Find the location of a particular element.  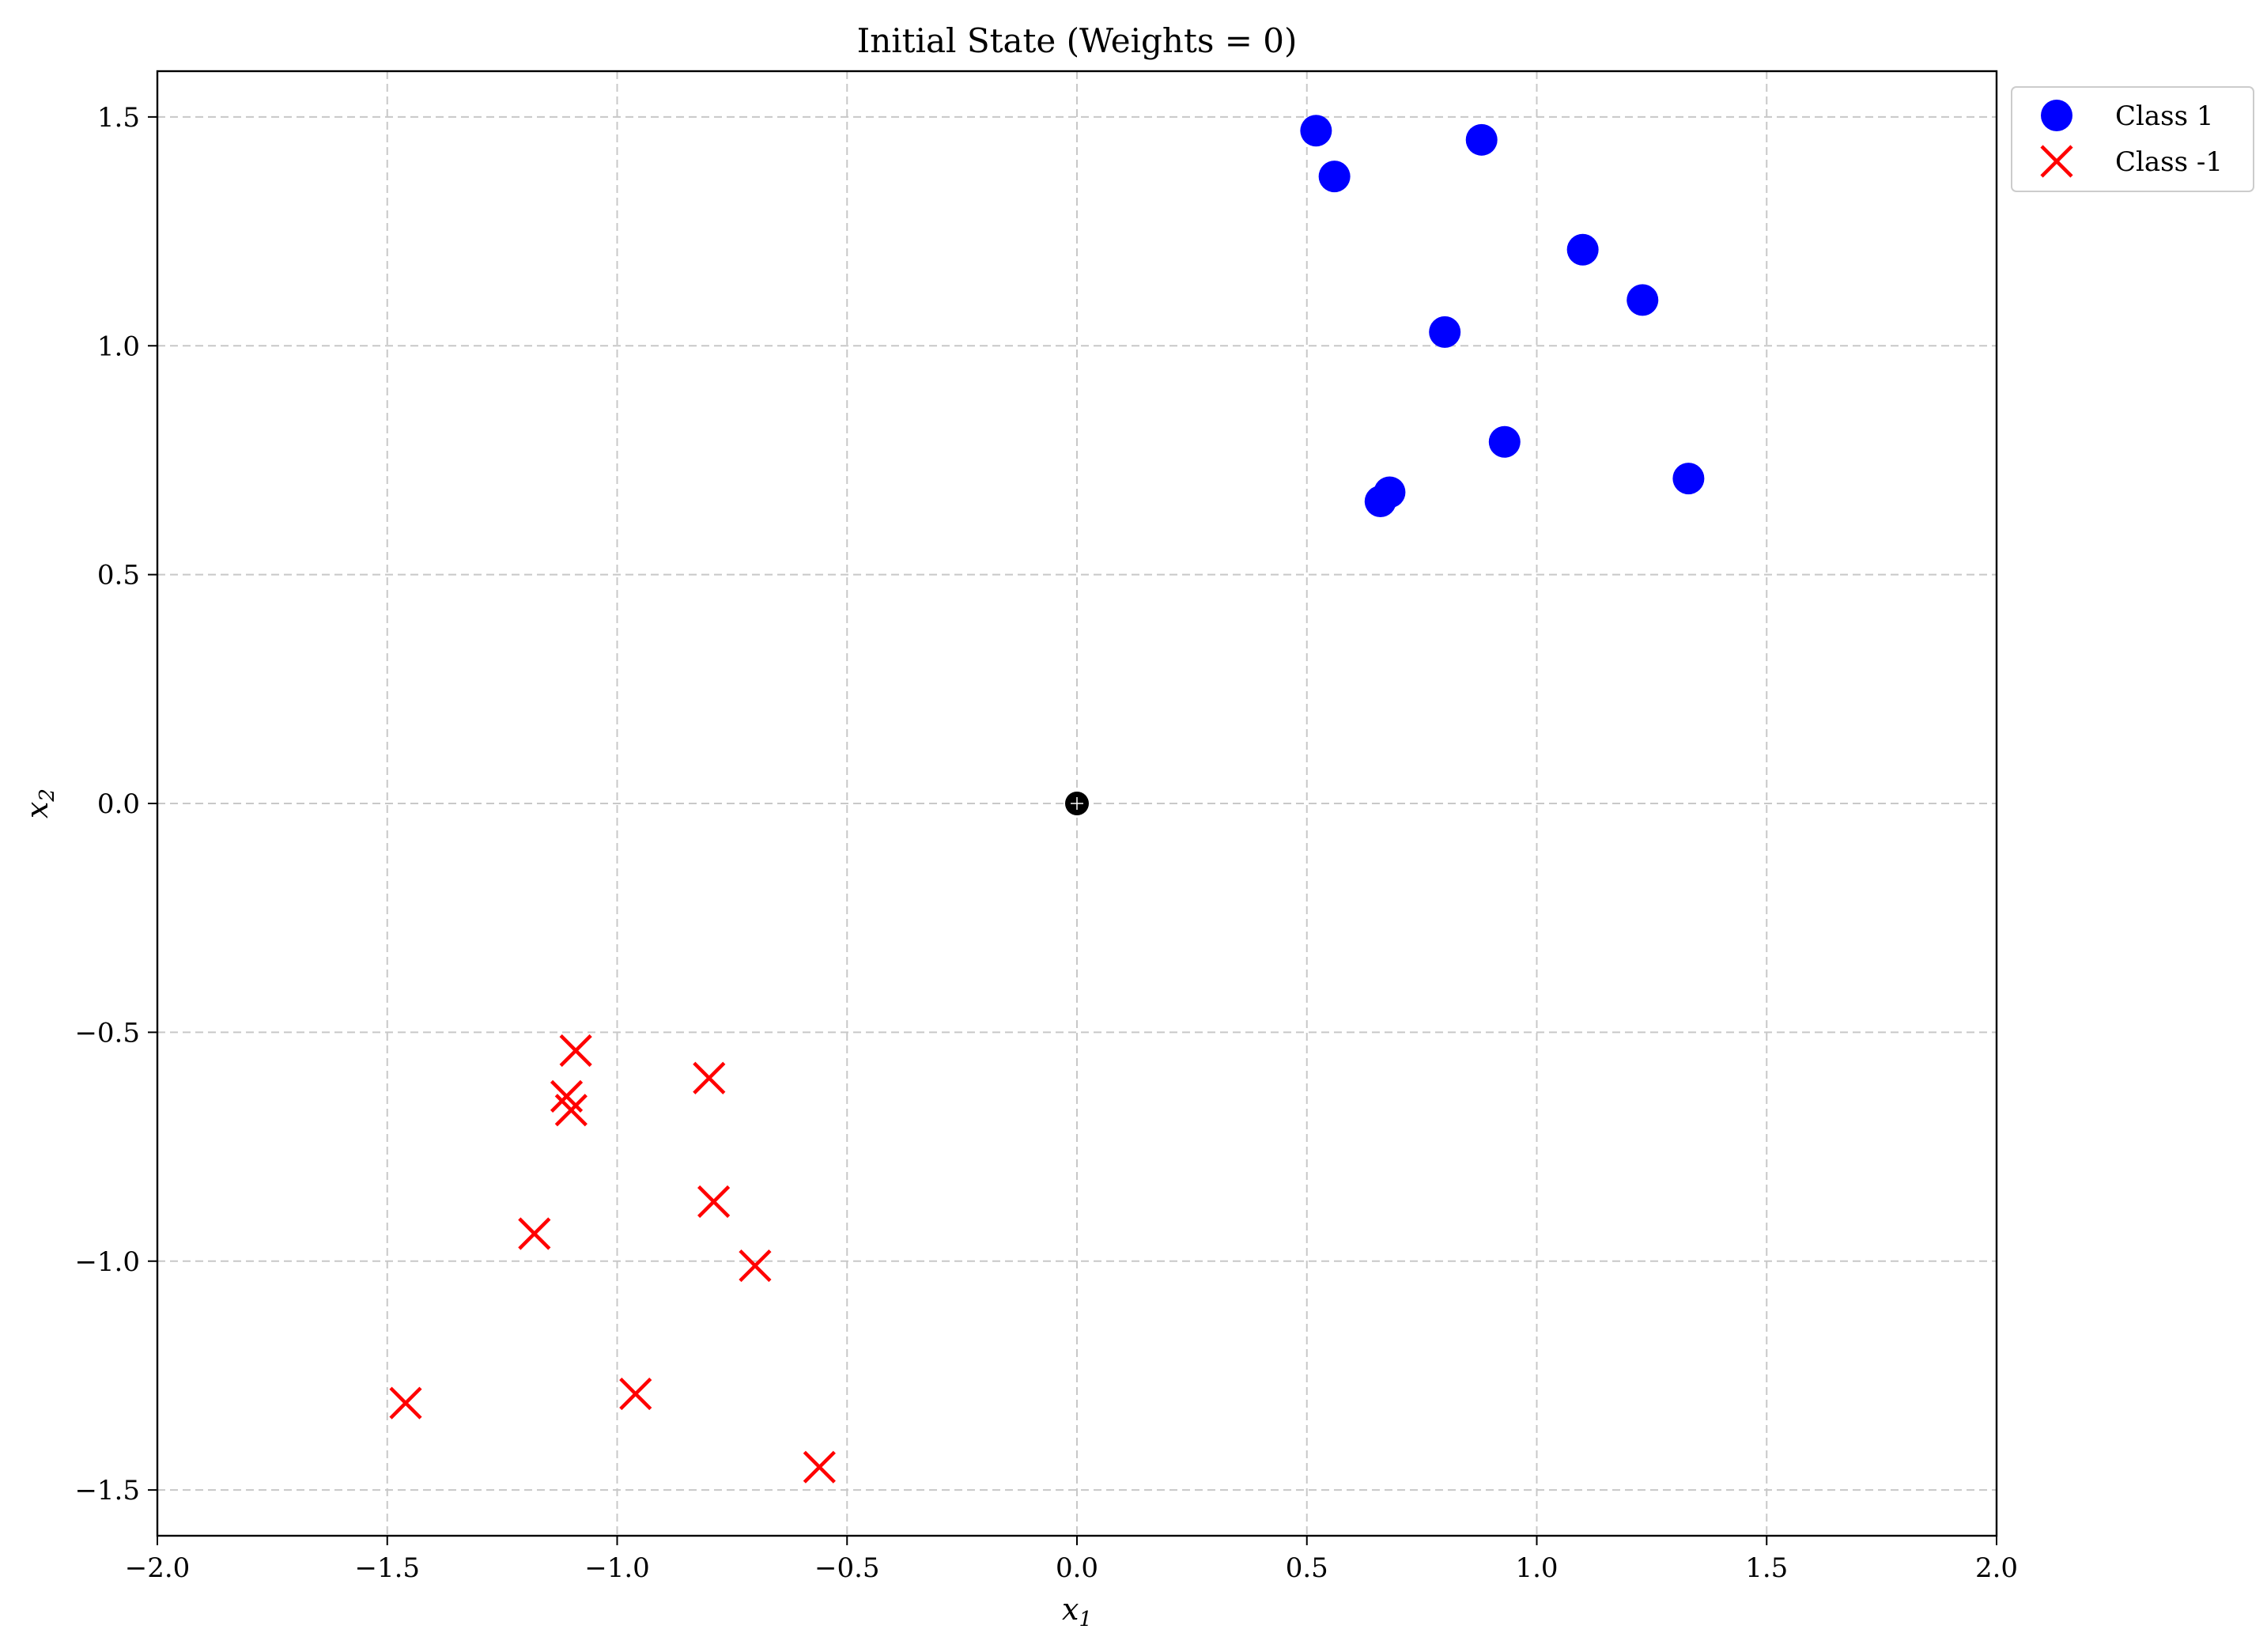

x-tick-label: −1.0 is located at coordinates (617, 1568).